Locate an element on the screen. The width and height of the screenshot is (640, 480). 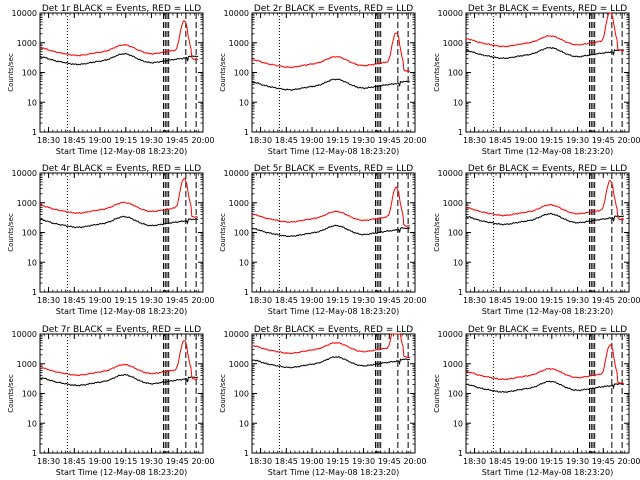
panel-title: Det 2r BLACK = Events, RED = LLD is located at coordinates (333, 9).